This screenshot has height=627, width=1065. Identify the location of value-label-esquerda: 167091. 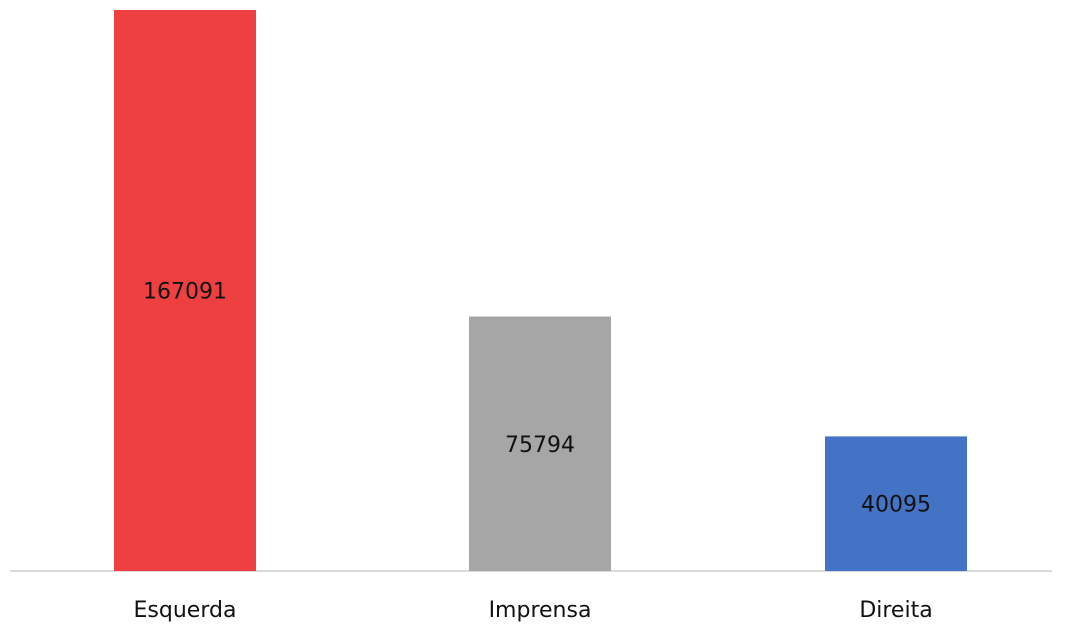
(185, 292).